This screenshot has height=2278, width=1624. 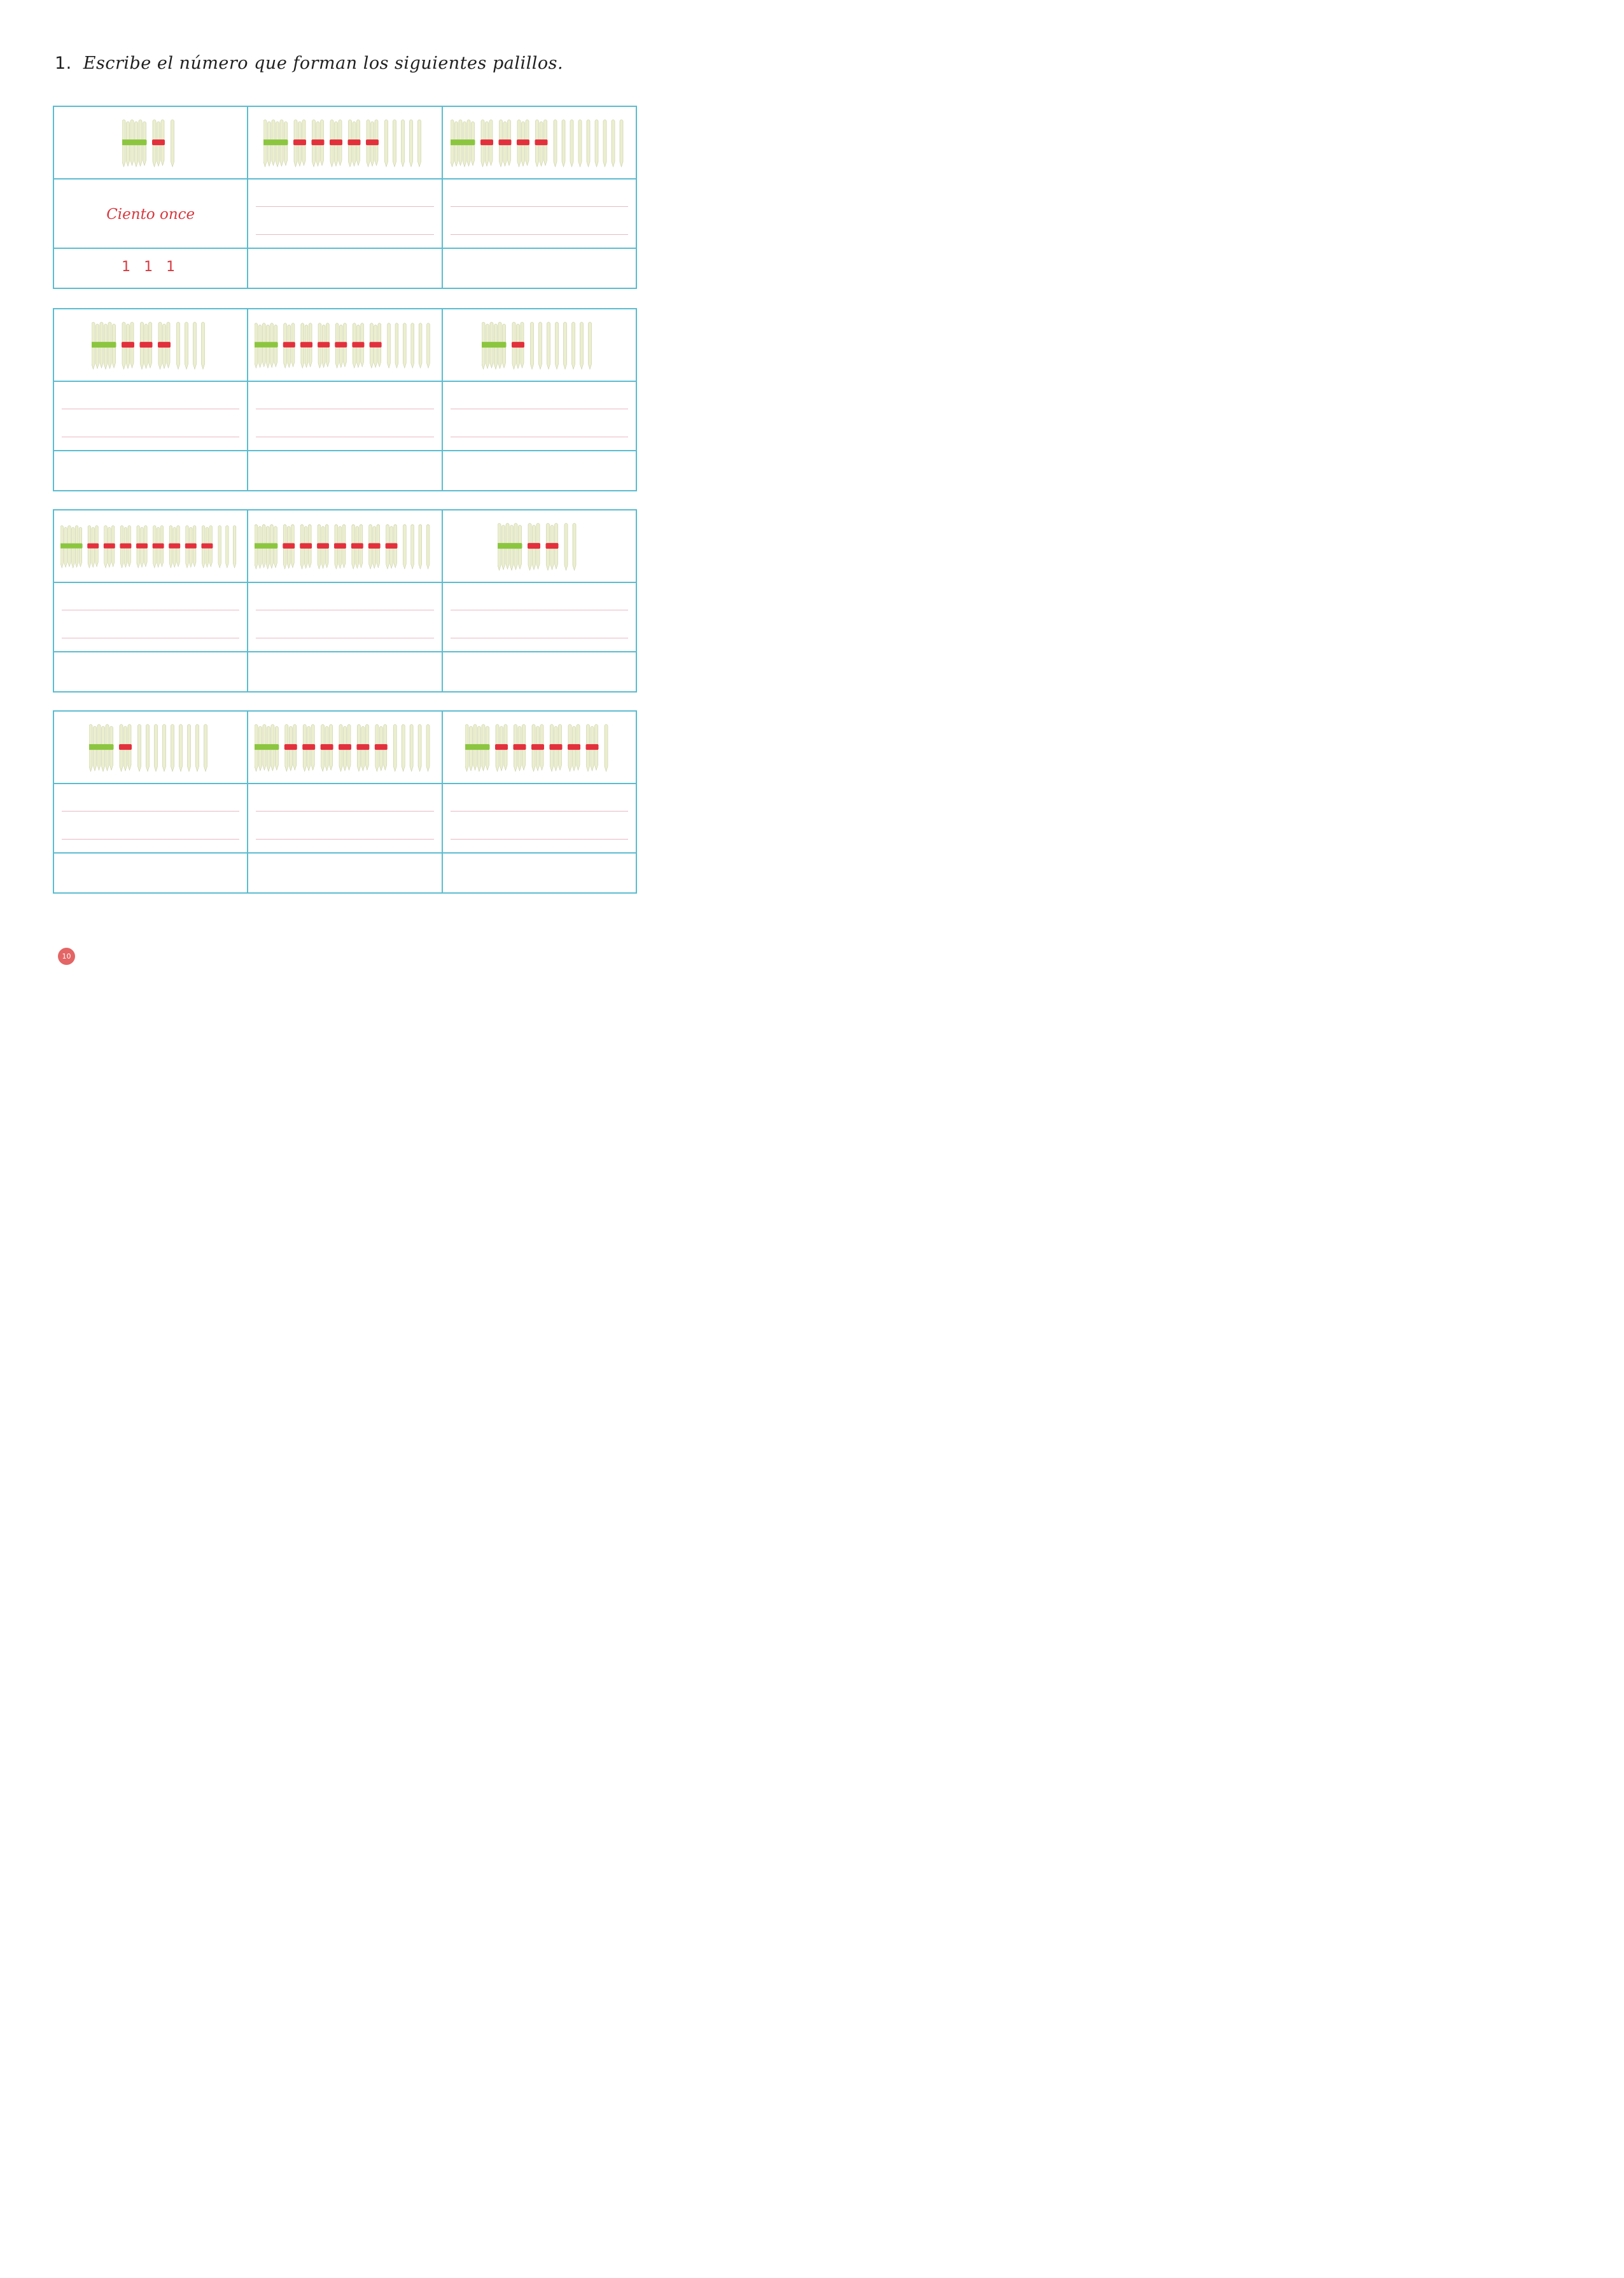 I want to click on number-answer-row, so click(x=345, y=470).